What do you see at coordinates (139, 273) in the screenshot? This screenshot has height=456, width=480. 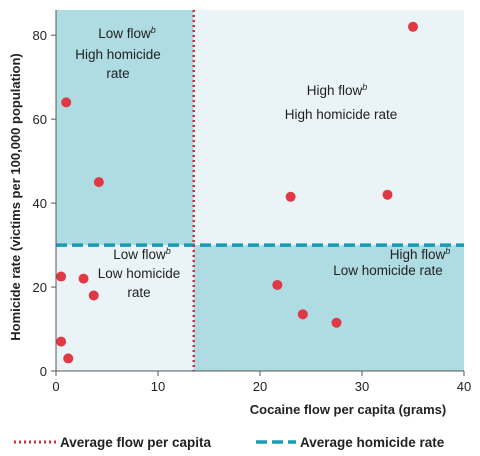 I see `quadrant-label-bottom-left-line2: Low homicide` at bounding box center [139, 273].